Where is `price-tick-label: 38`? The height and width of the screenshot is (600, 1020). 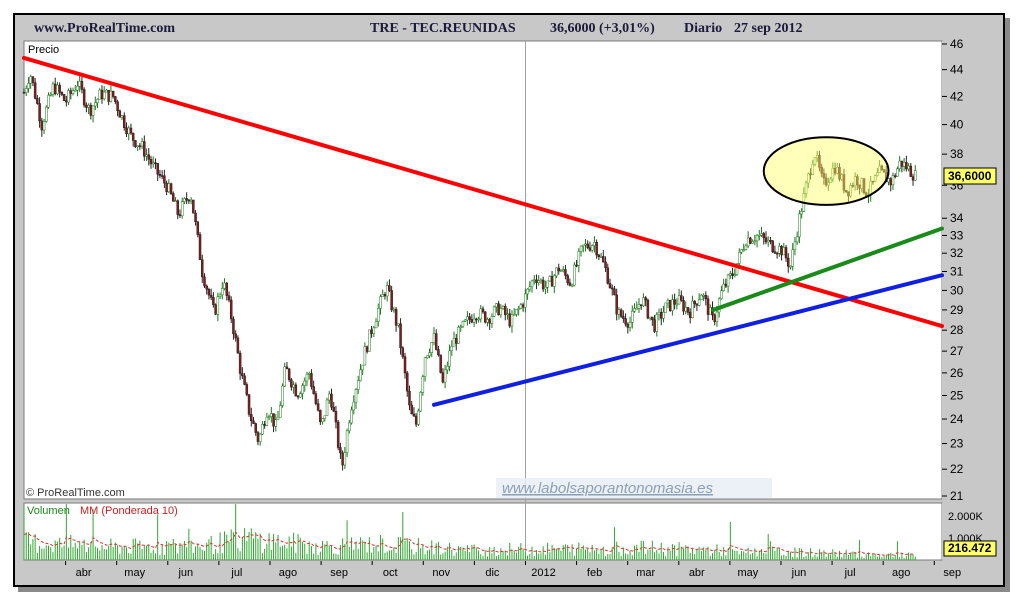
price-tick-label: 38 is located at coordinates (957, 154).